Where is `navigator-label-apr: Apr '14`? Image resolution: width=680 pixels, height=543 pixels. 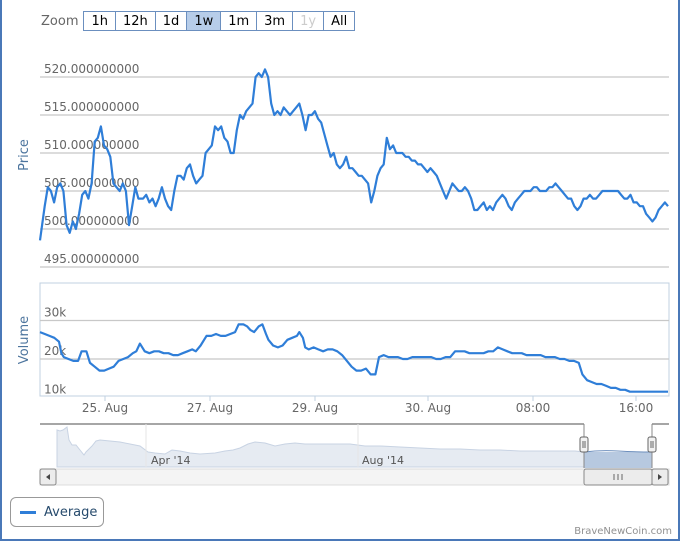
navigator-label-apr: Apr '14 is located at coordinates (171, 460).